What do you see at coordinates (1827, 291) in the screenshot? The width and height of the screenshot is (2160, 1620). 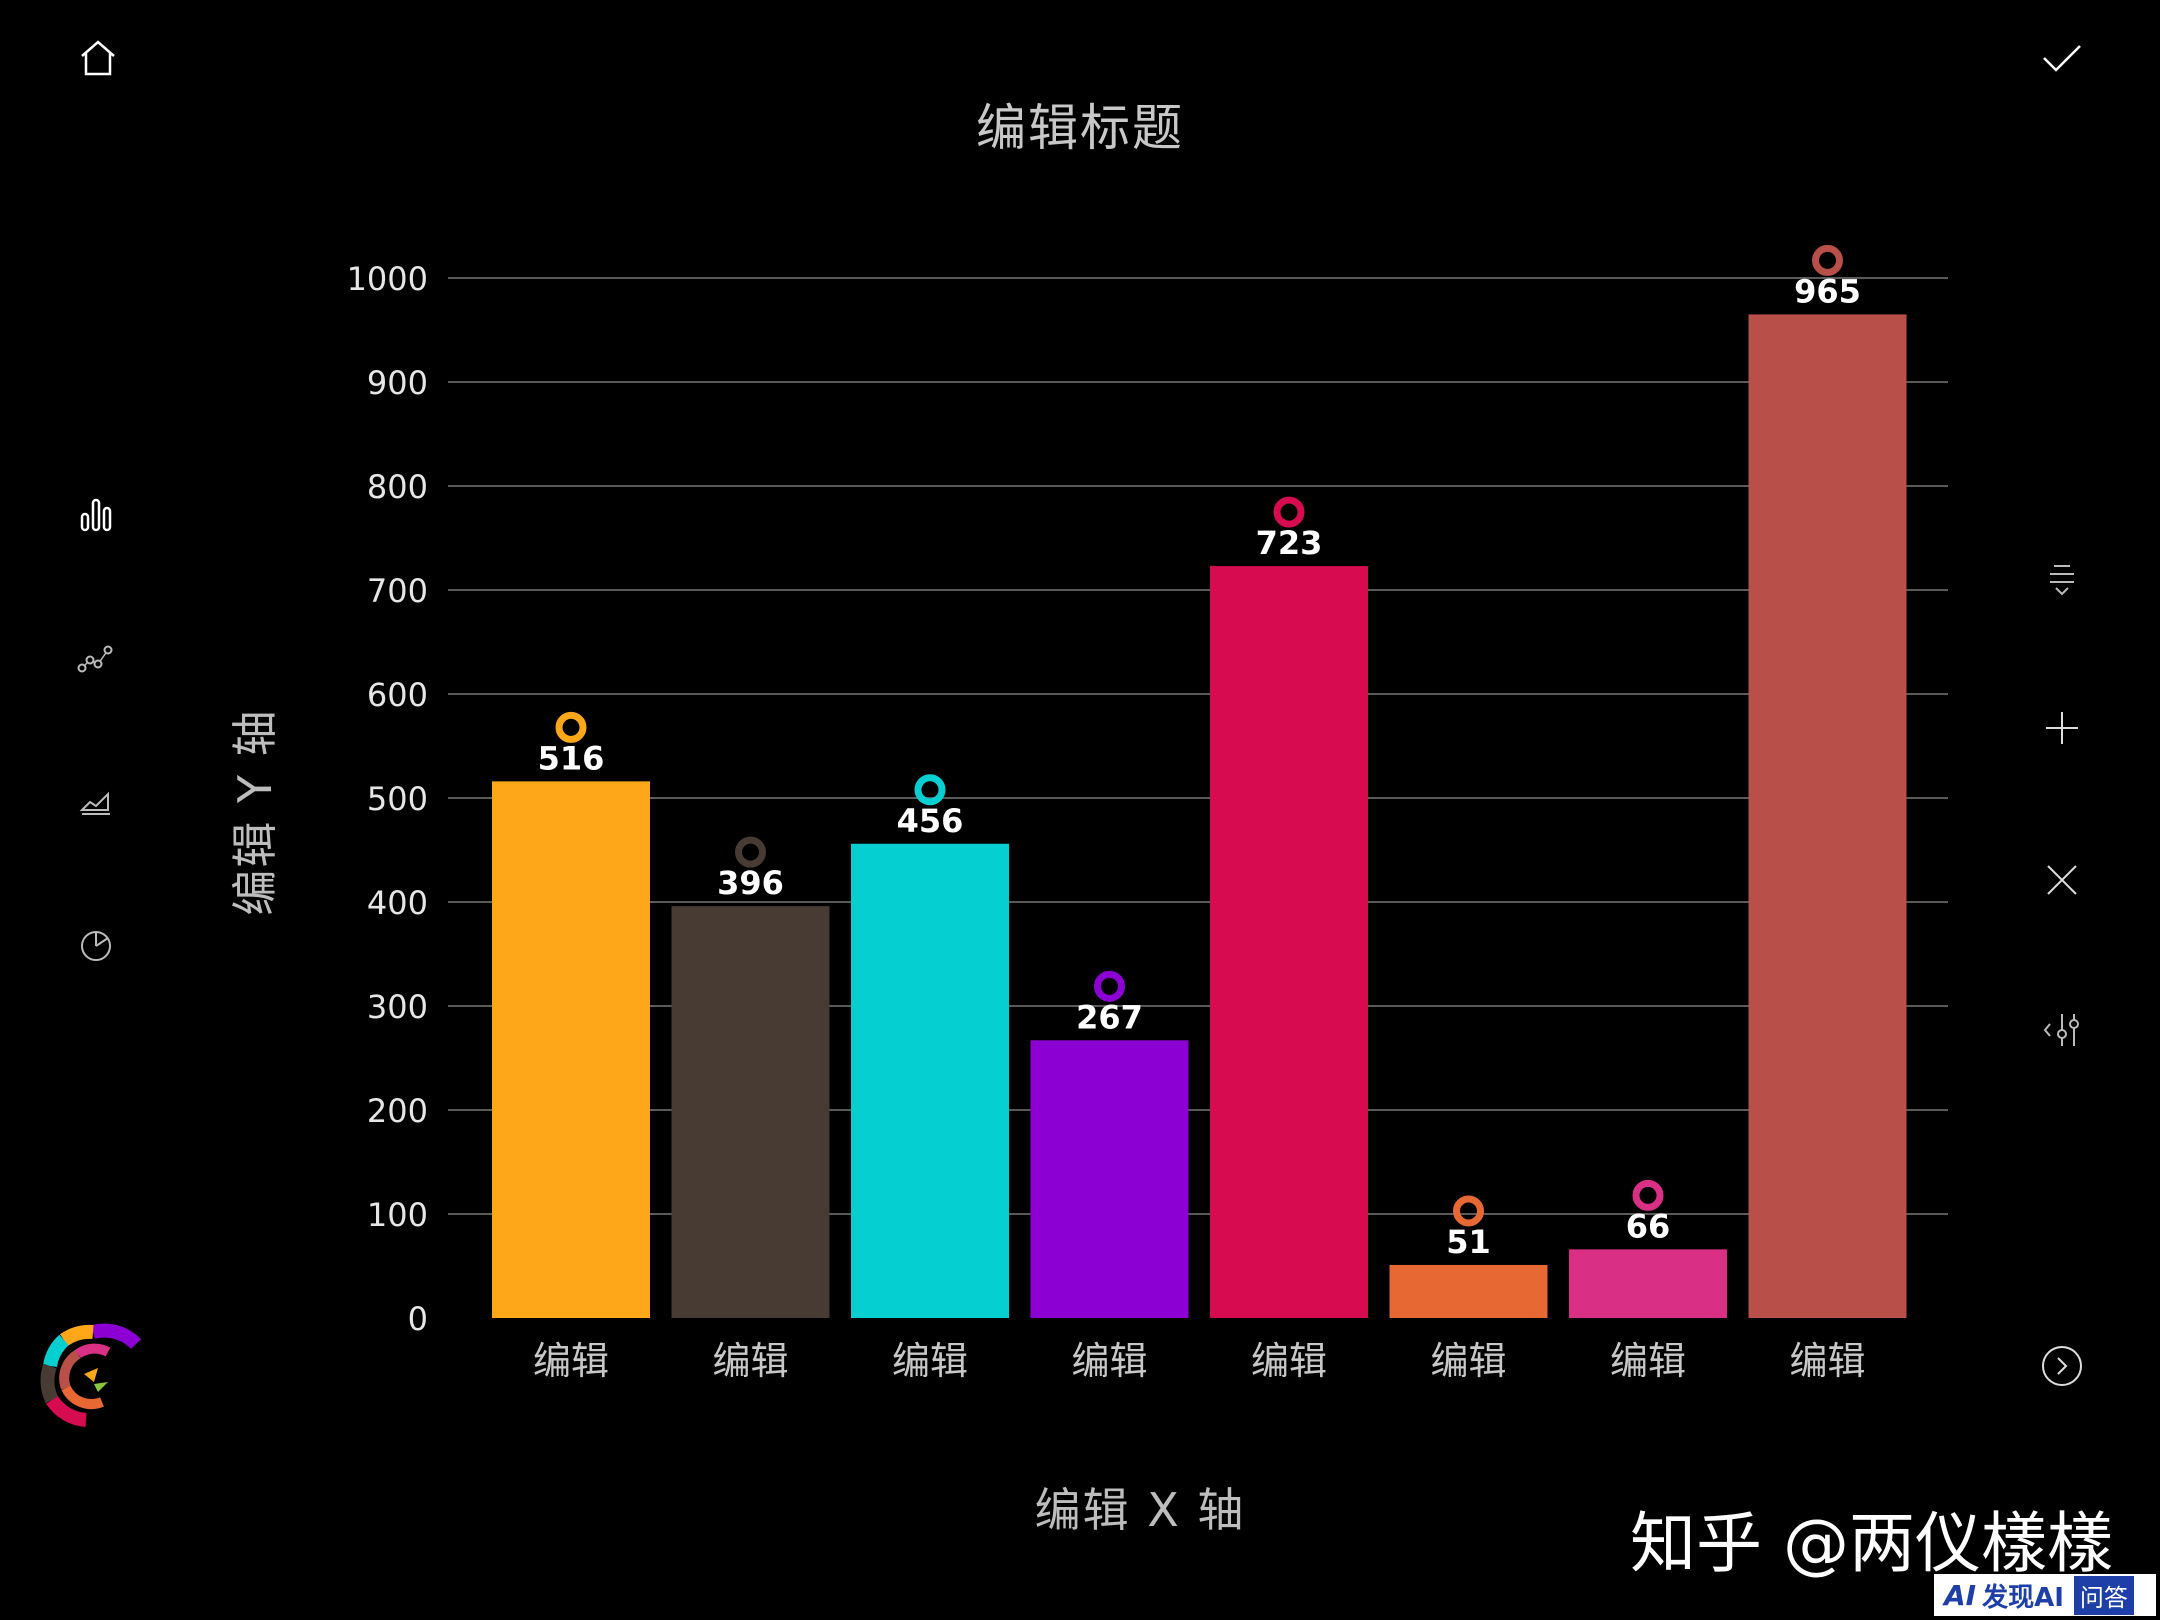 I see `bar-value-label: 965` at bounding box center [1827, 291].